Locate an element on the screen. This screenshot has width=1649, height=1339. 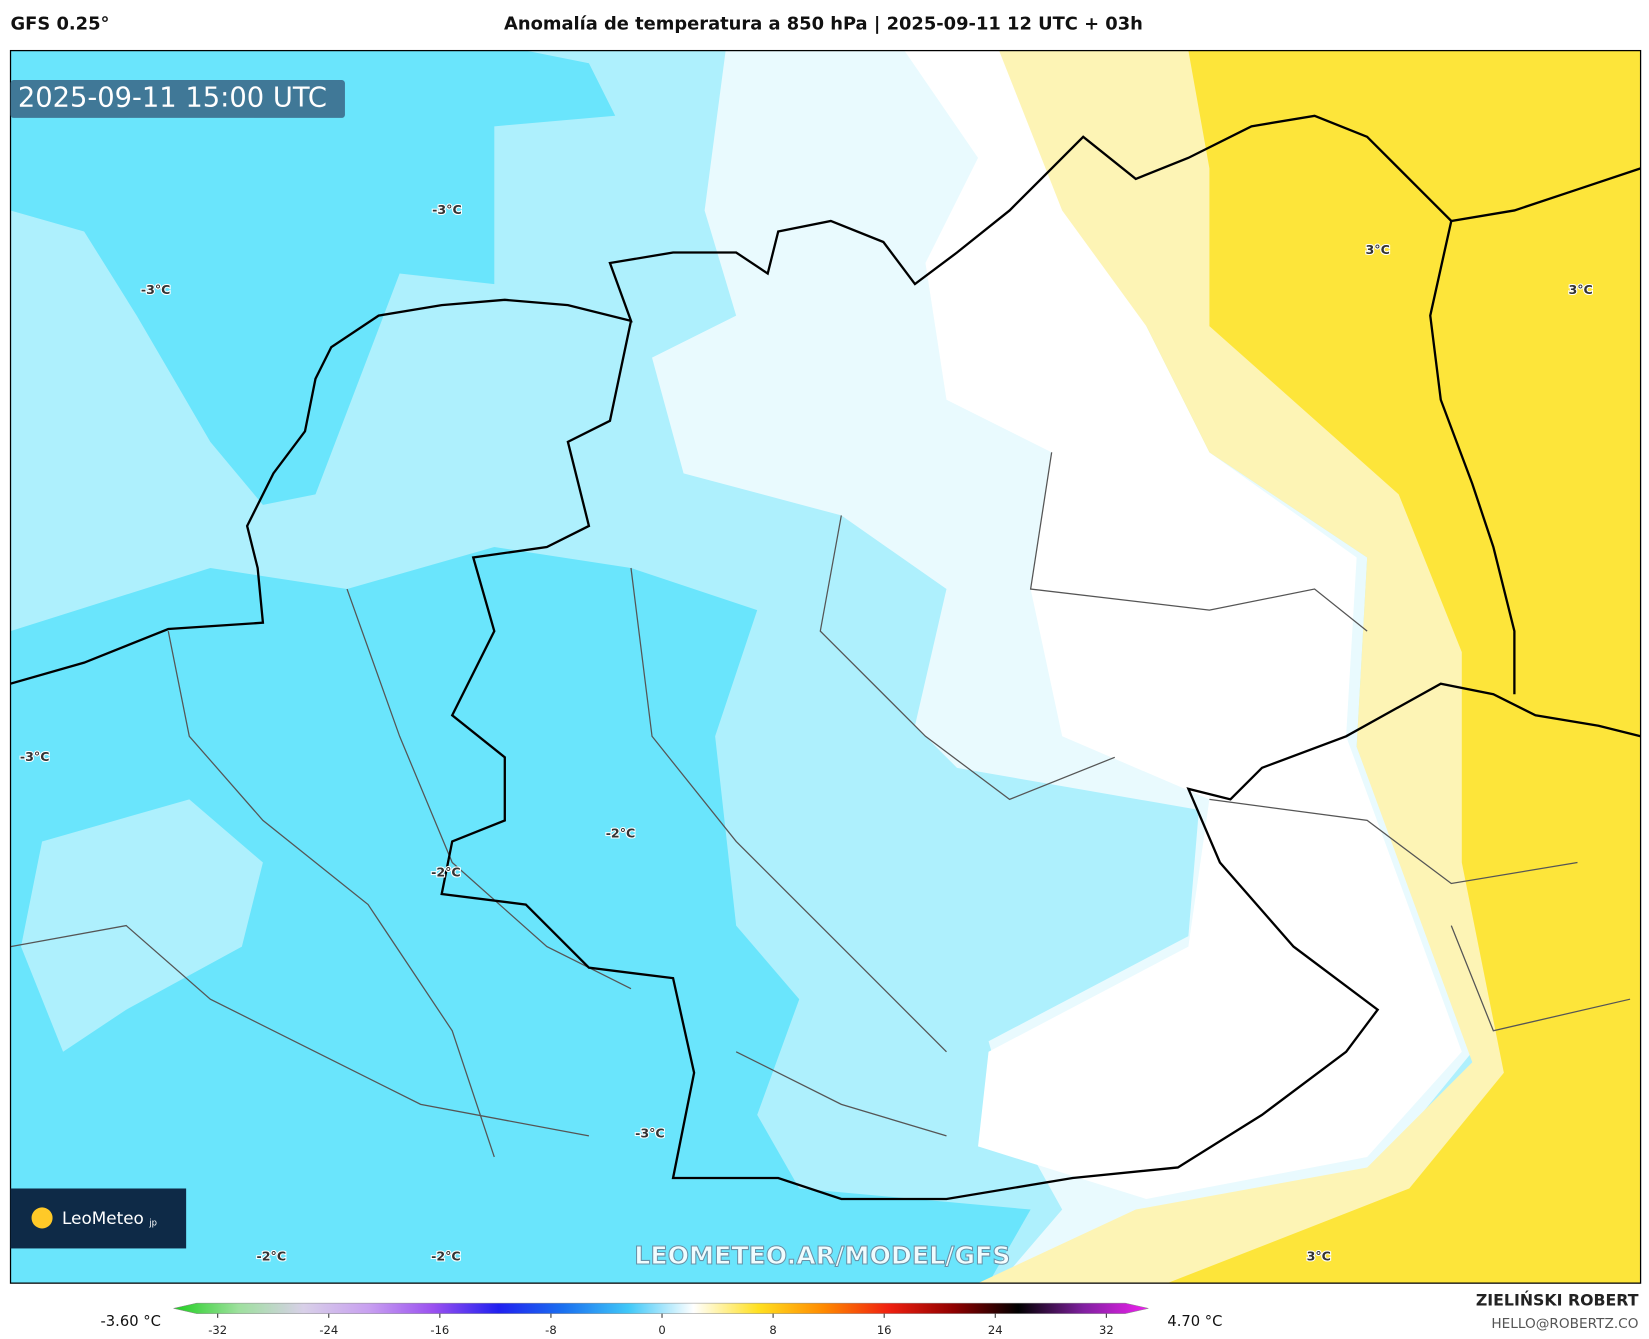
colorbar-tick-label: 0 is located at coordinates (661, 1330).